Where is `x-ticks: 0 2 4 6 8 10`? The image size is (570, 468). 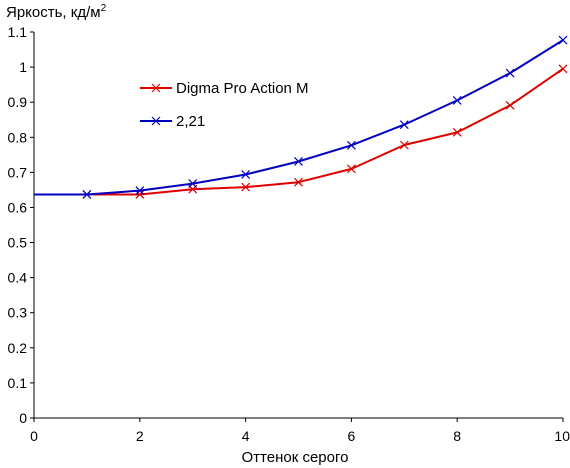 x-ticks: 0 2 4 6 8 10 is located at coordinates (300, 431).